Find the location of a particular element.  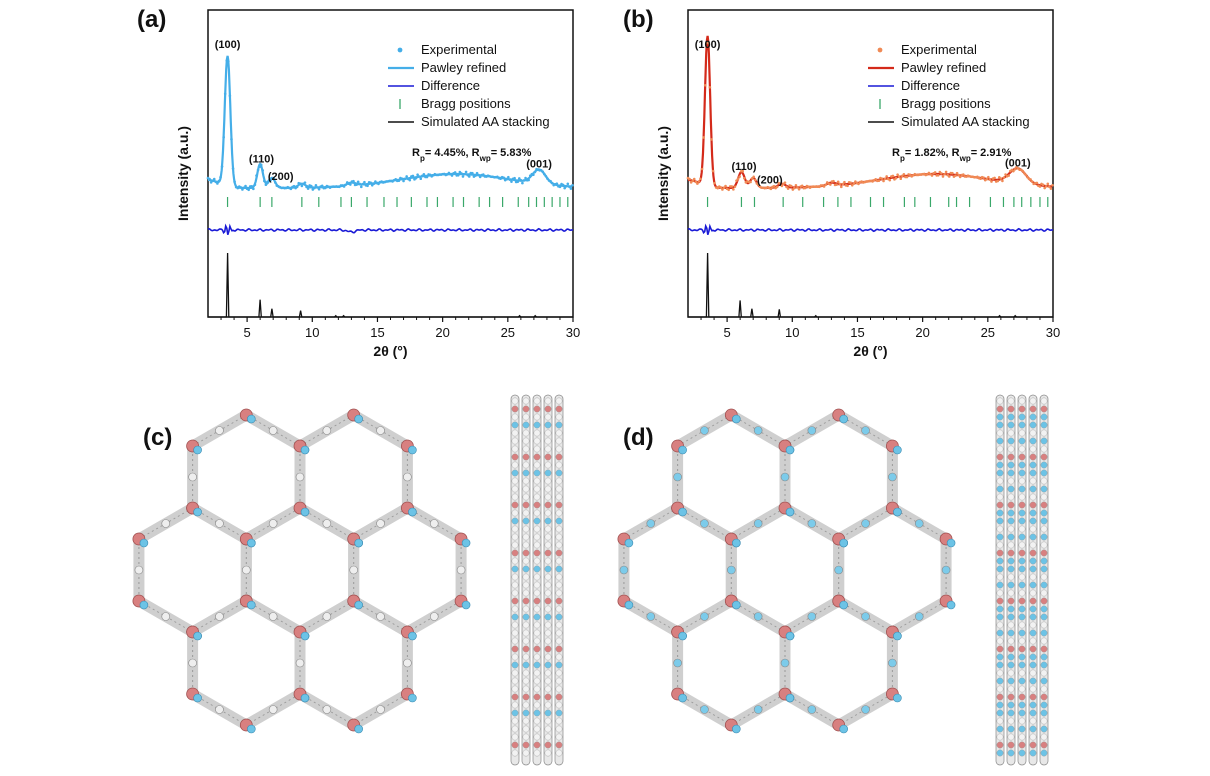

difference-line is located at coordinates (870, 229).